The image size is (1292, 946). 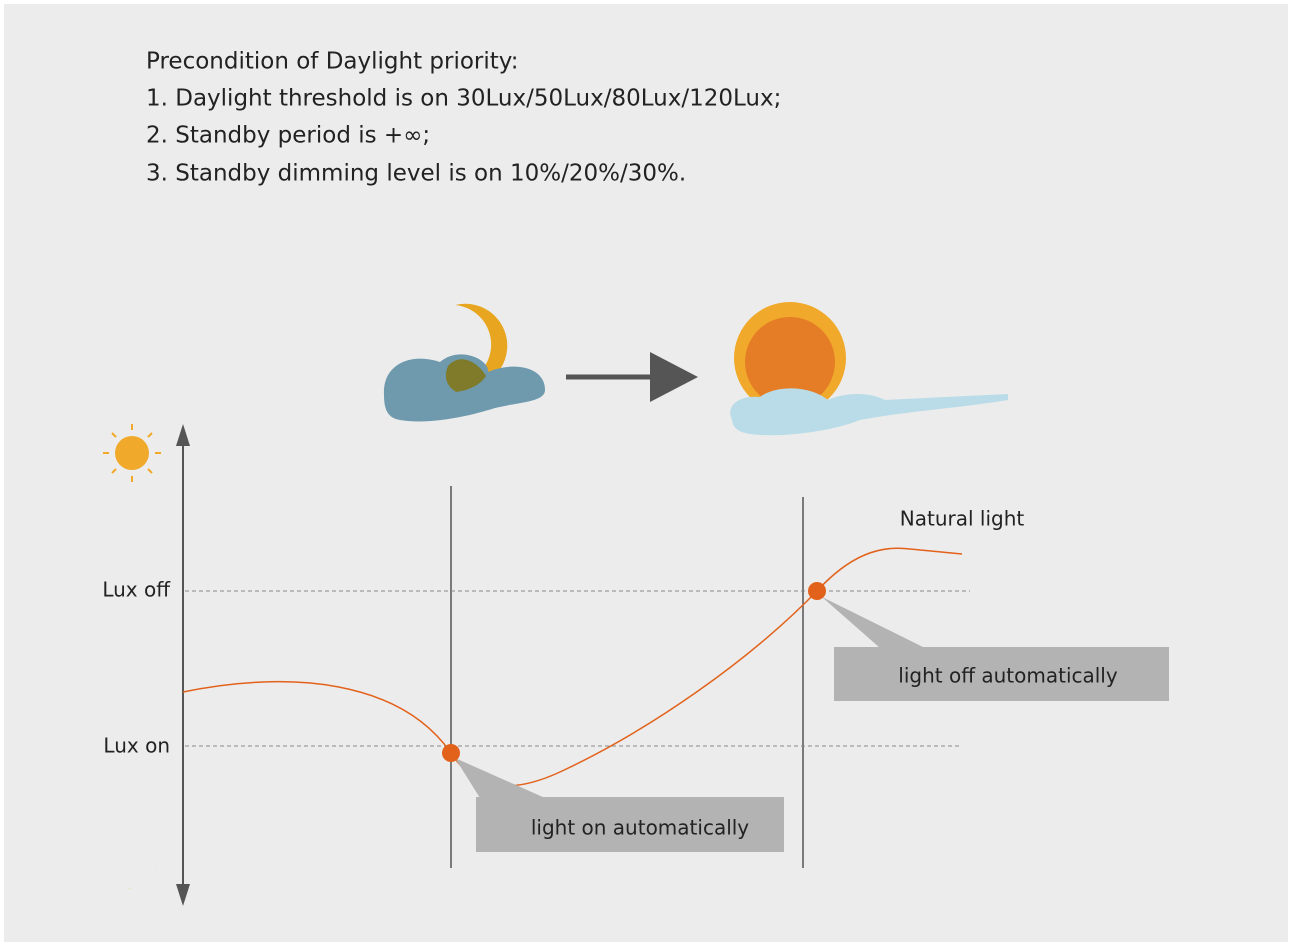 I want to click on sun-small-icon, so click(x=132, y=453).